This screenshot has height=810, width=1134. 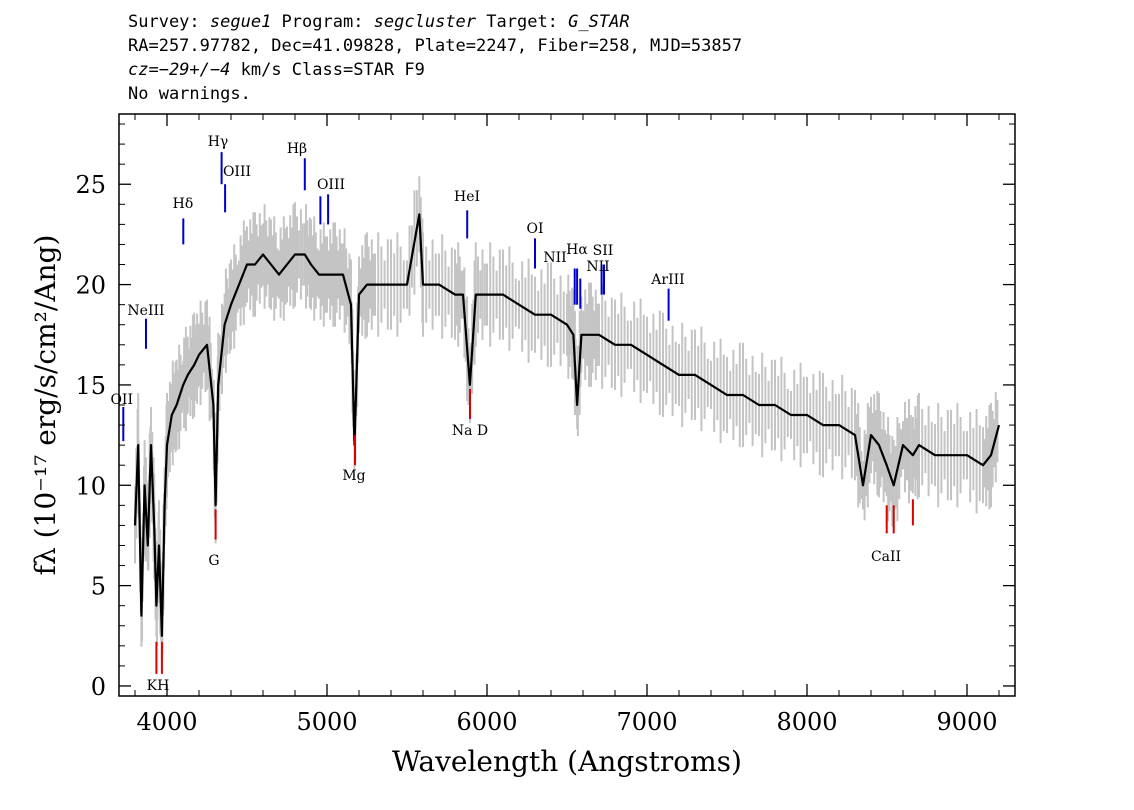 What do you see at coordinates (218, 142) in the screenshot?
I see `line-label-hgamma: Hγ` at bounding box center [218, 142].